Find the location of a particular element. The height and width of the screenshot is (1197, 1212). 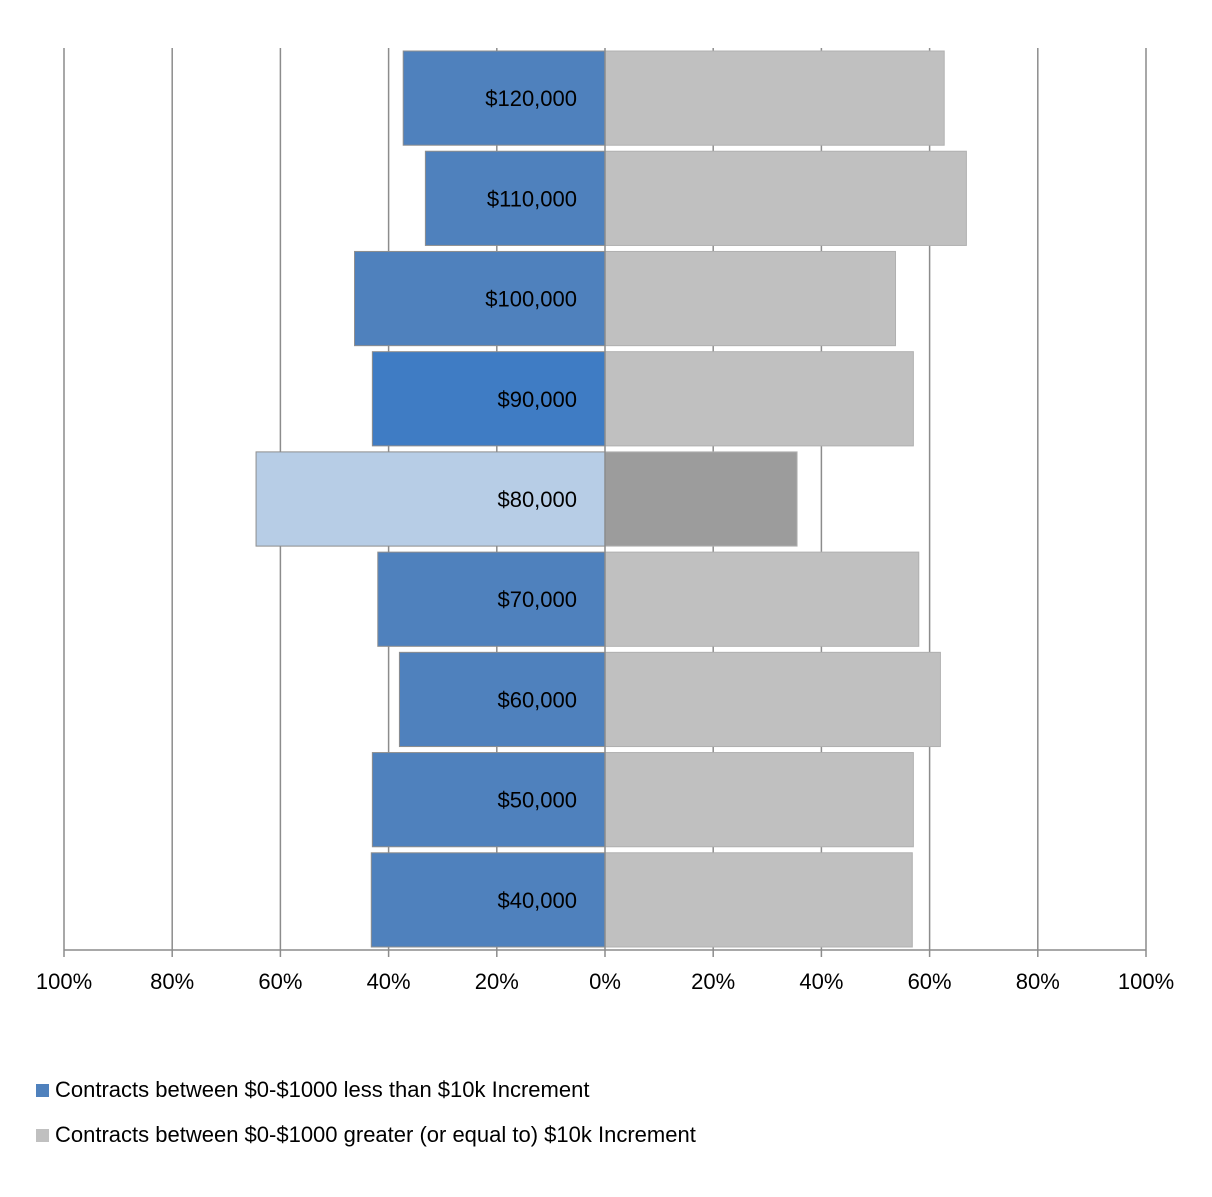

category-label-3: $90,000 is located at coordinates (537, 399).